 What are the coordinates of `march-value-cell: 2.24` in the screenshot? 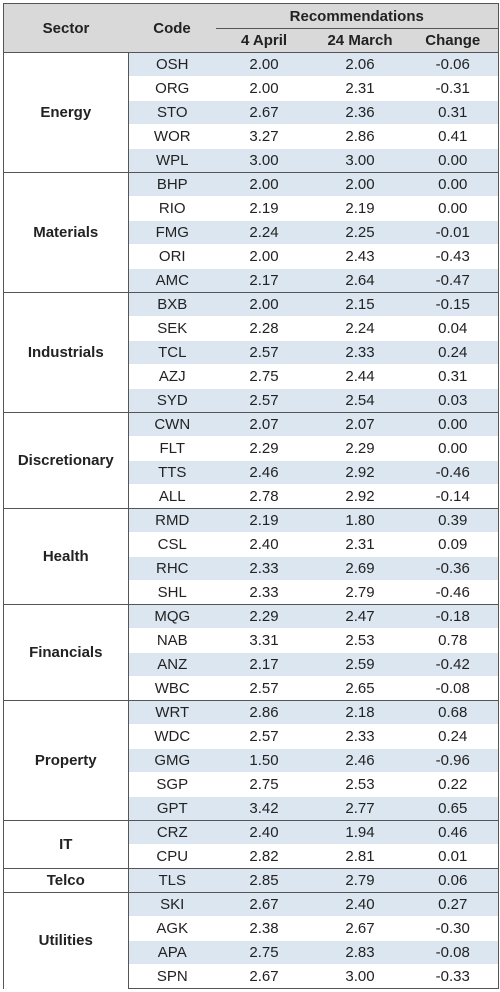 It's located at (360, 328).